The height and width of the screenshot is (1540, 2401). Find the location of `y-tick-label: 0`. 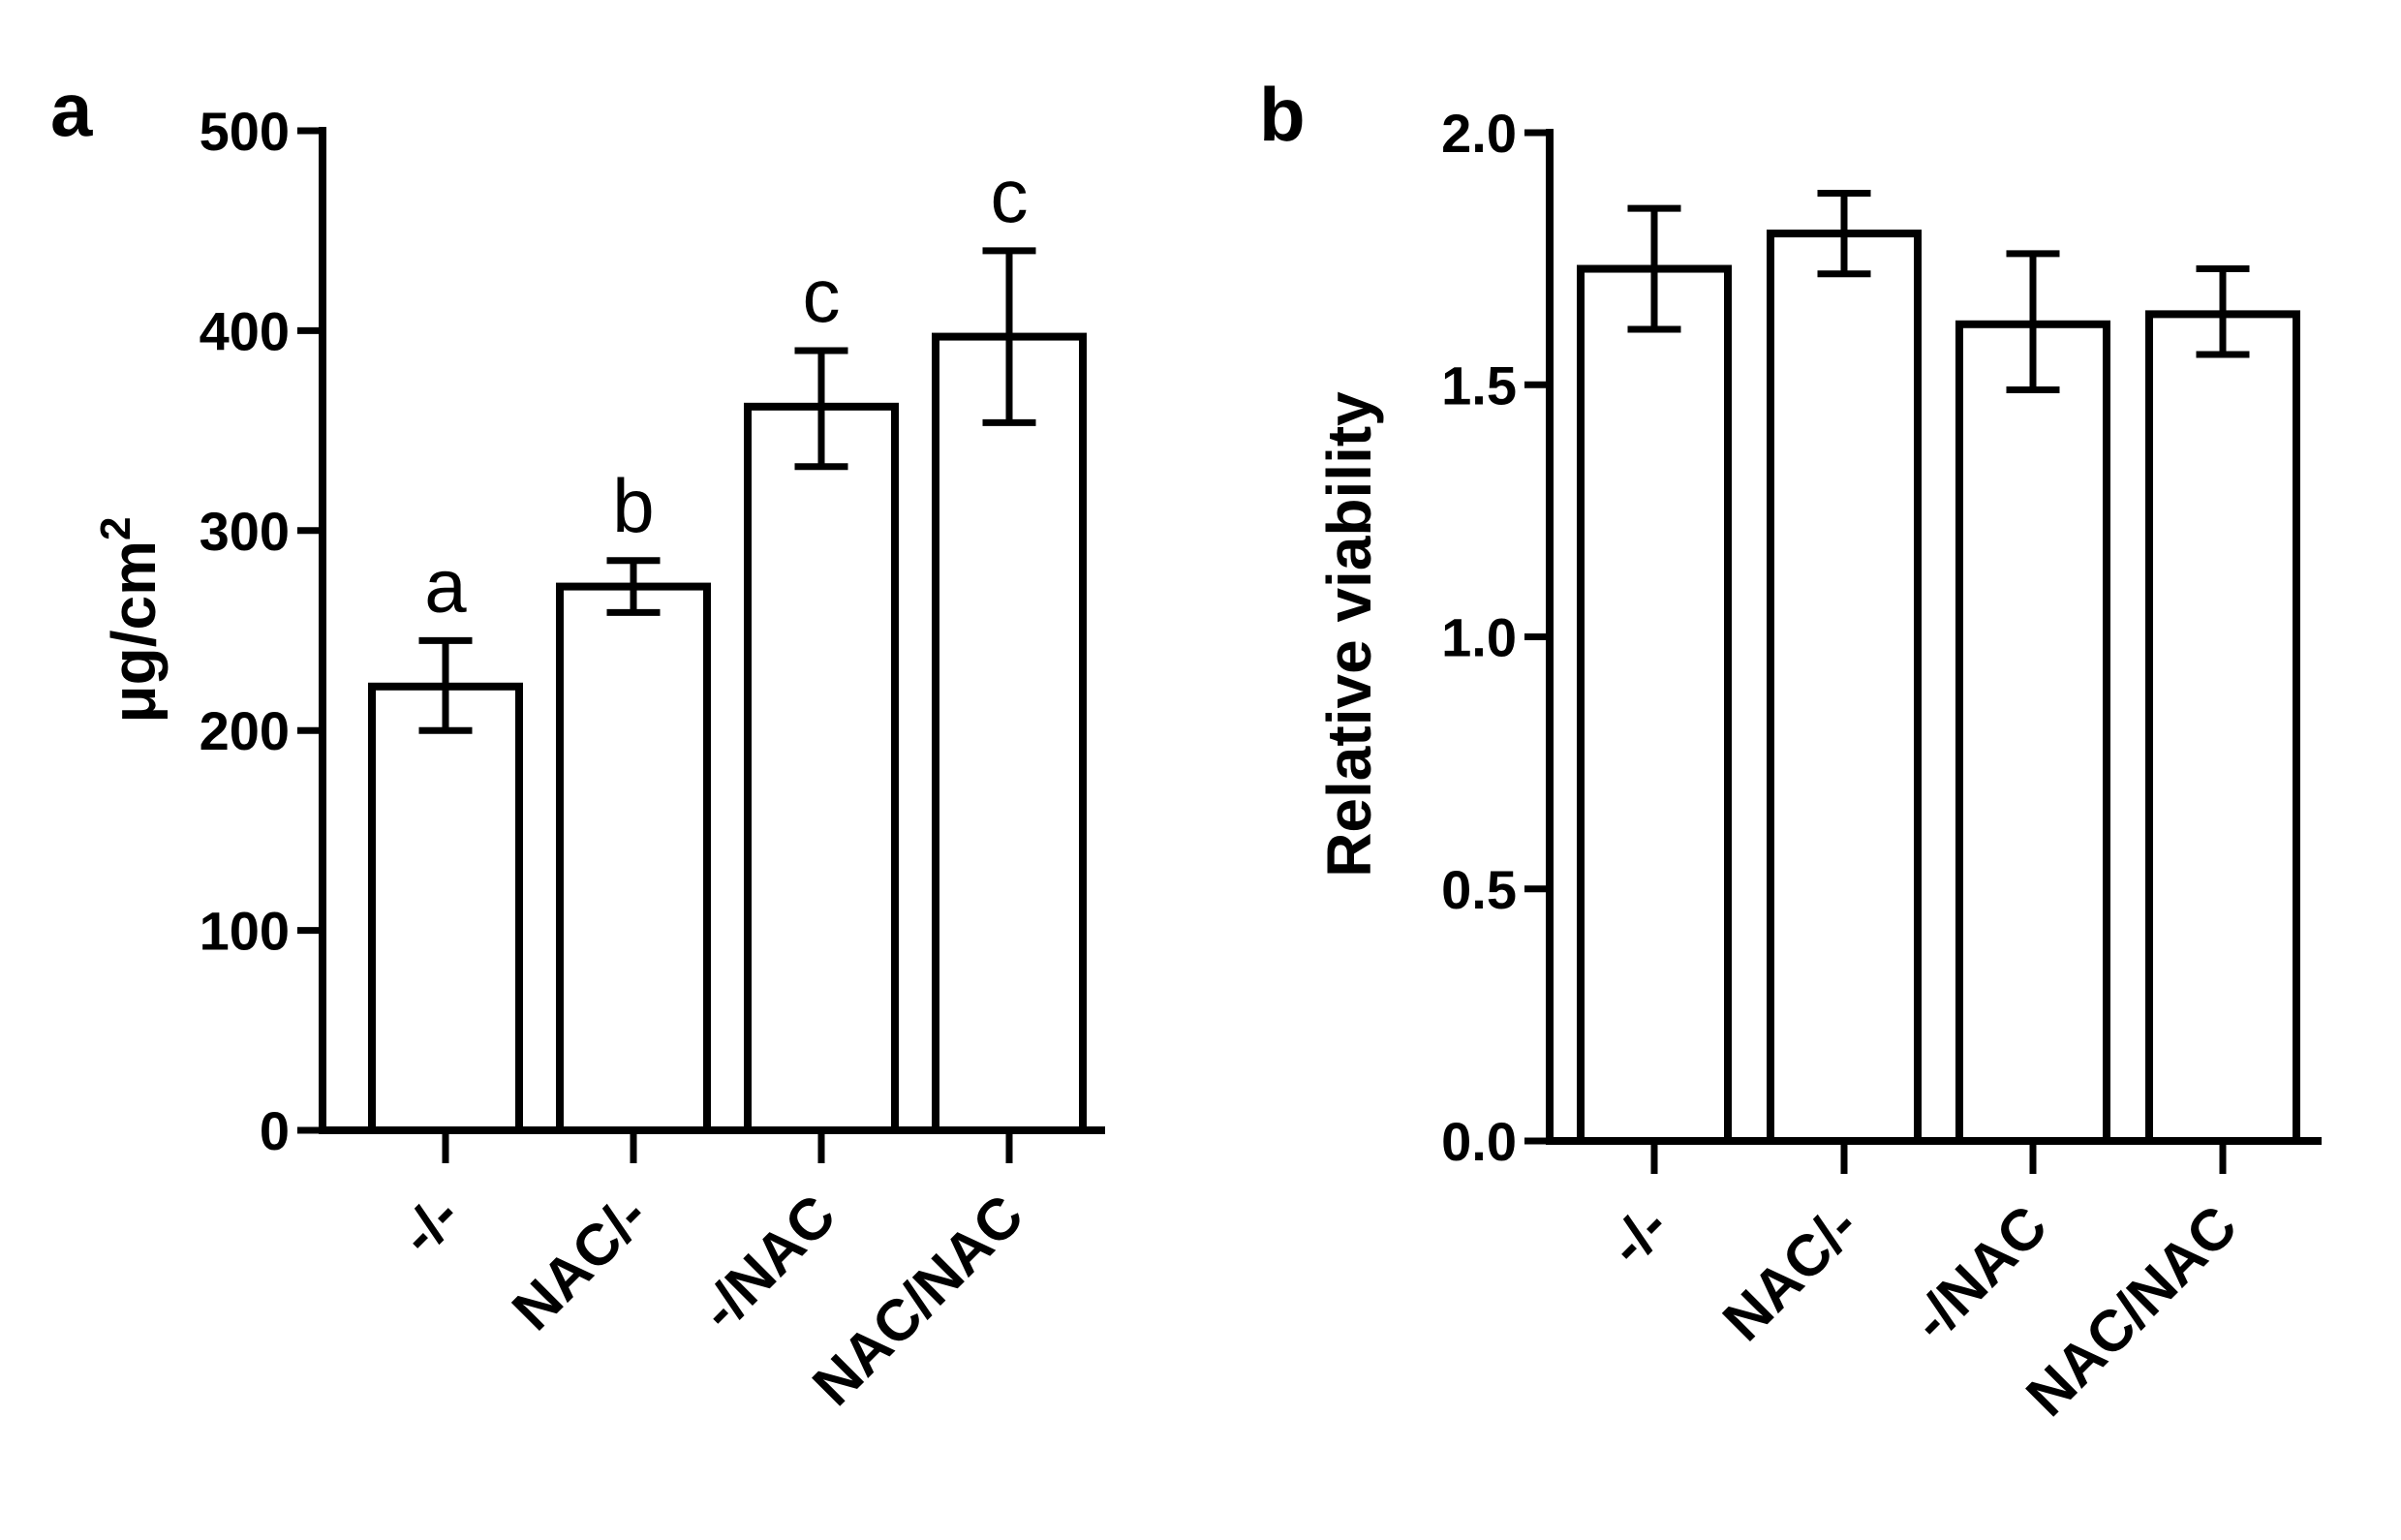

y-tick-label: 0 is located at coordinates (275, 1130).